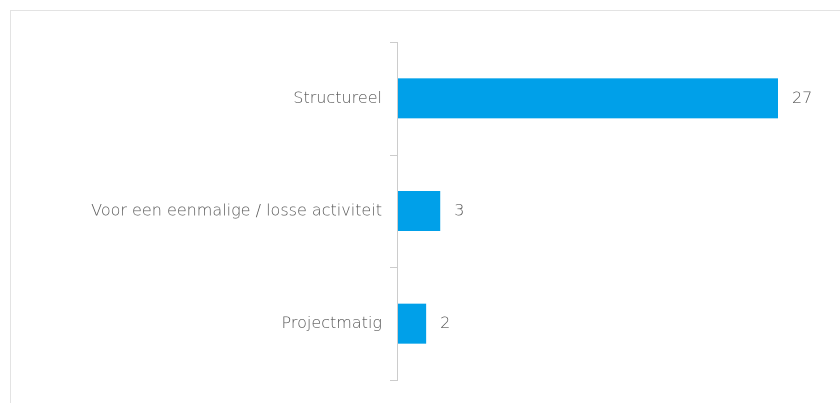  What do you see at coordinates (459, 210) in the screenshot?
I see `value-label: 3` at bounding box center [459, 210].